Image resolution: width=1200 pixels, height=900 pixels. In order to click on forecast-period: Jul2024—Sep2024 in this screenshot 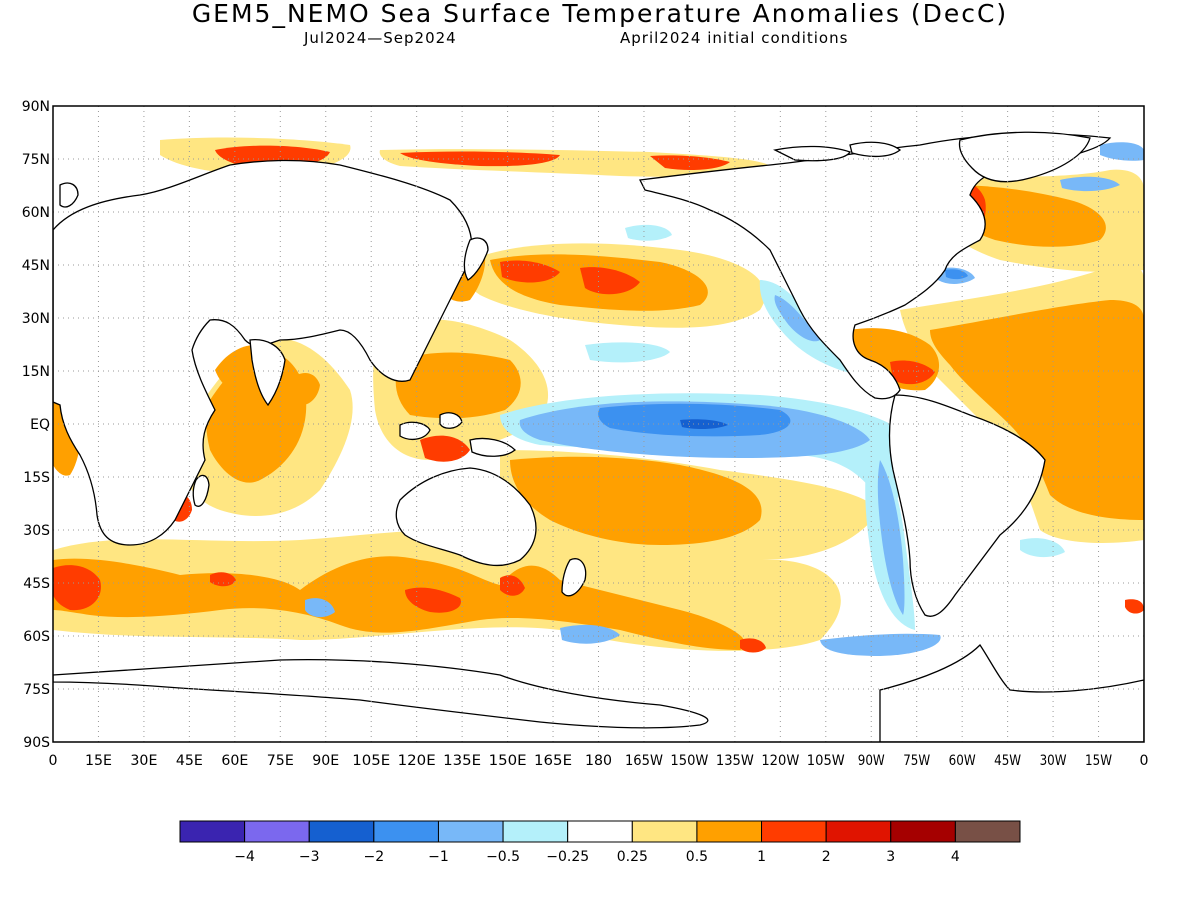, I will do `click(380, 38)`.